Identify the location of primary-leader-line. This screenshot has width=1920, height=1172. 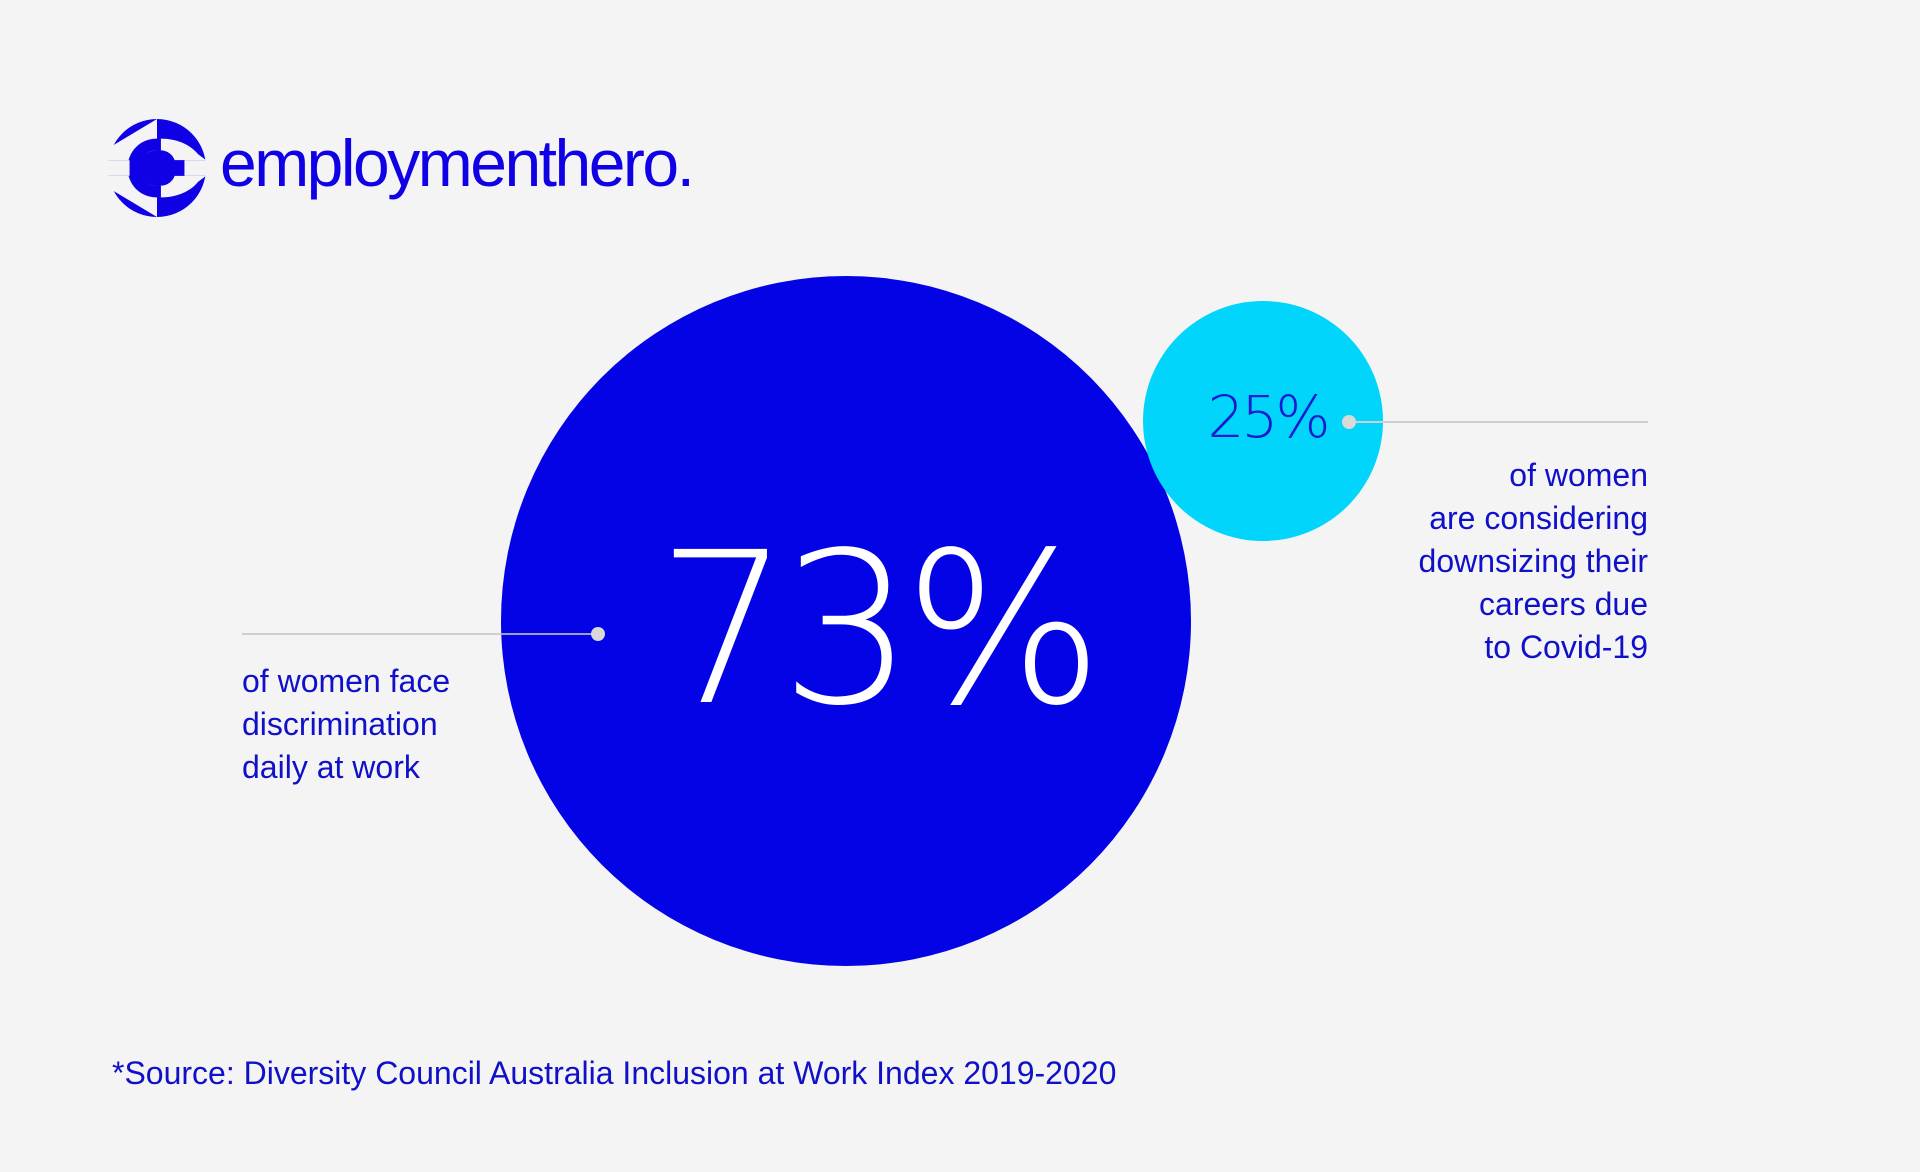
(420, 634).